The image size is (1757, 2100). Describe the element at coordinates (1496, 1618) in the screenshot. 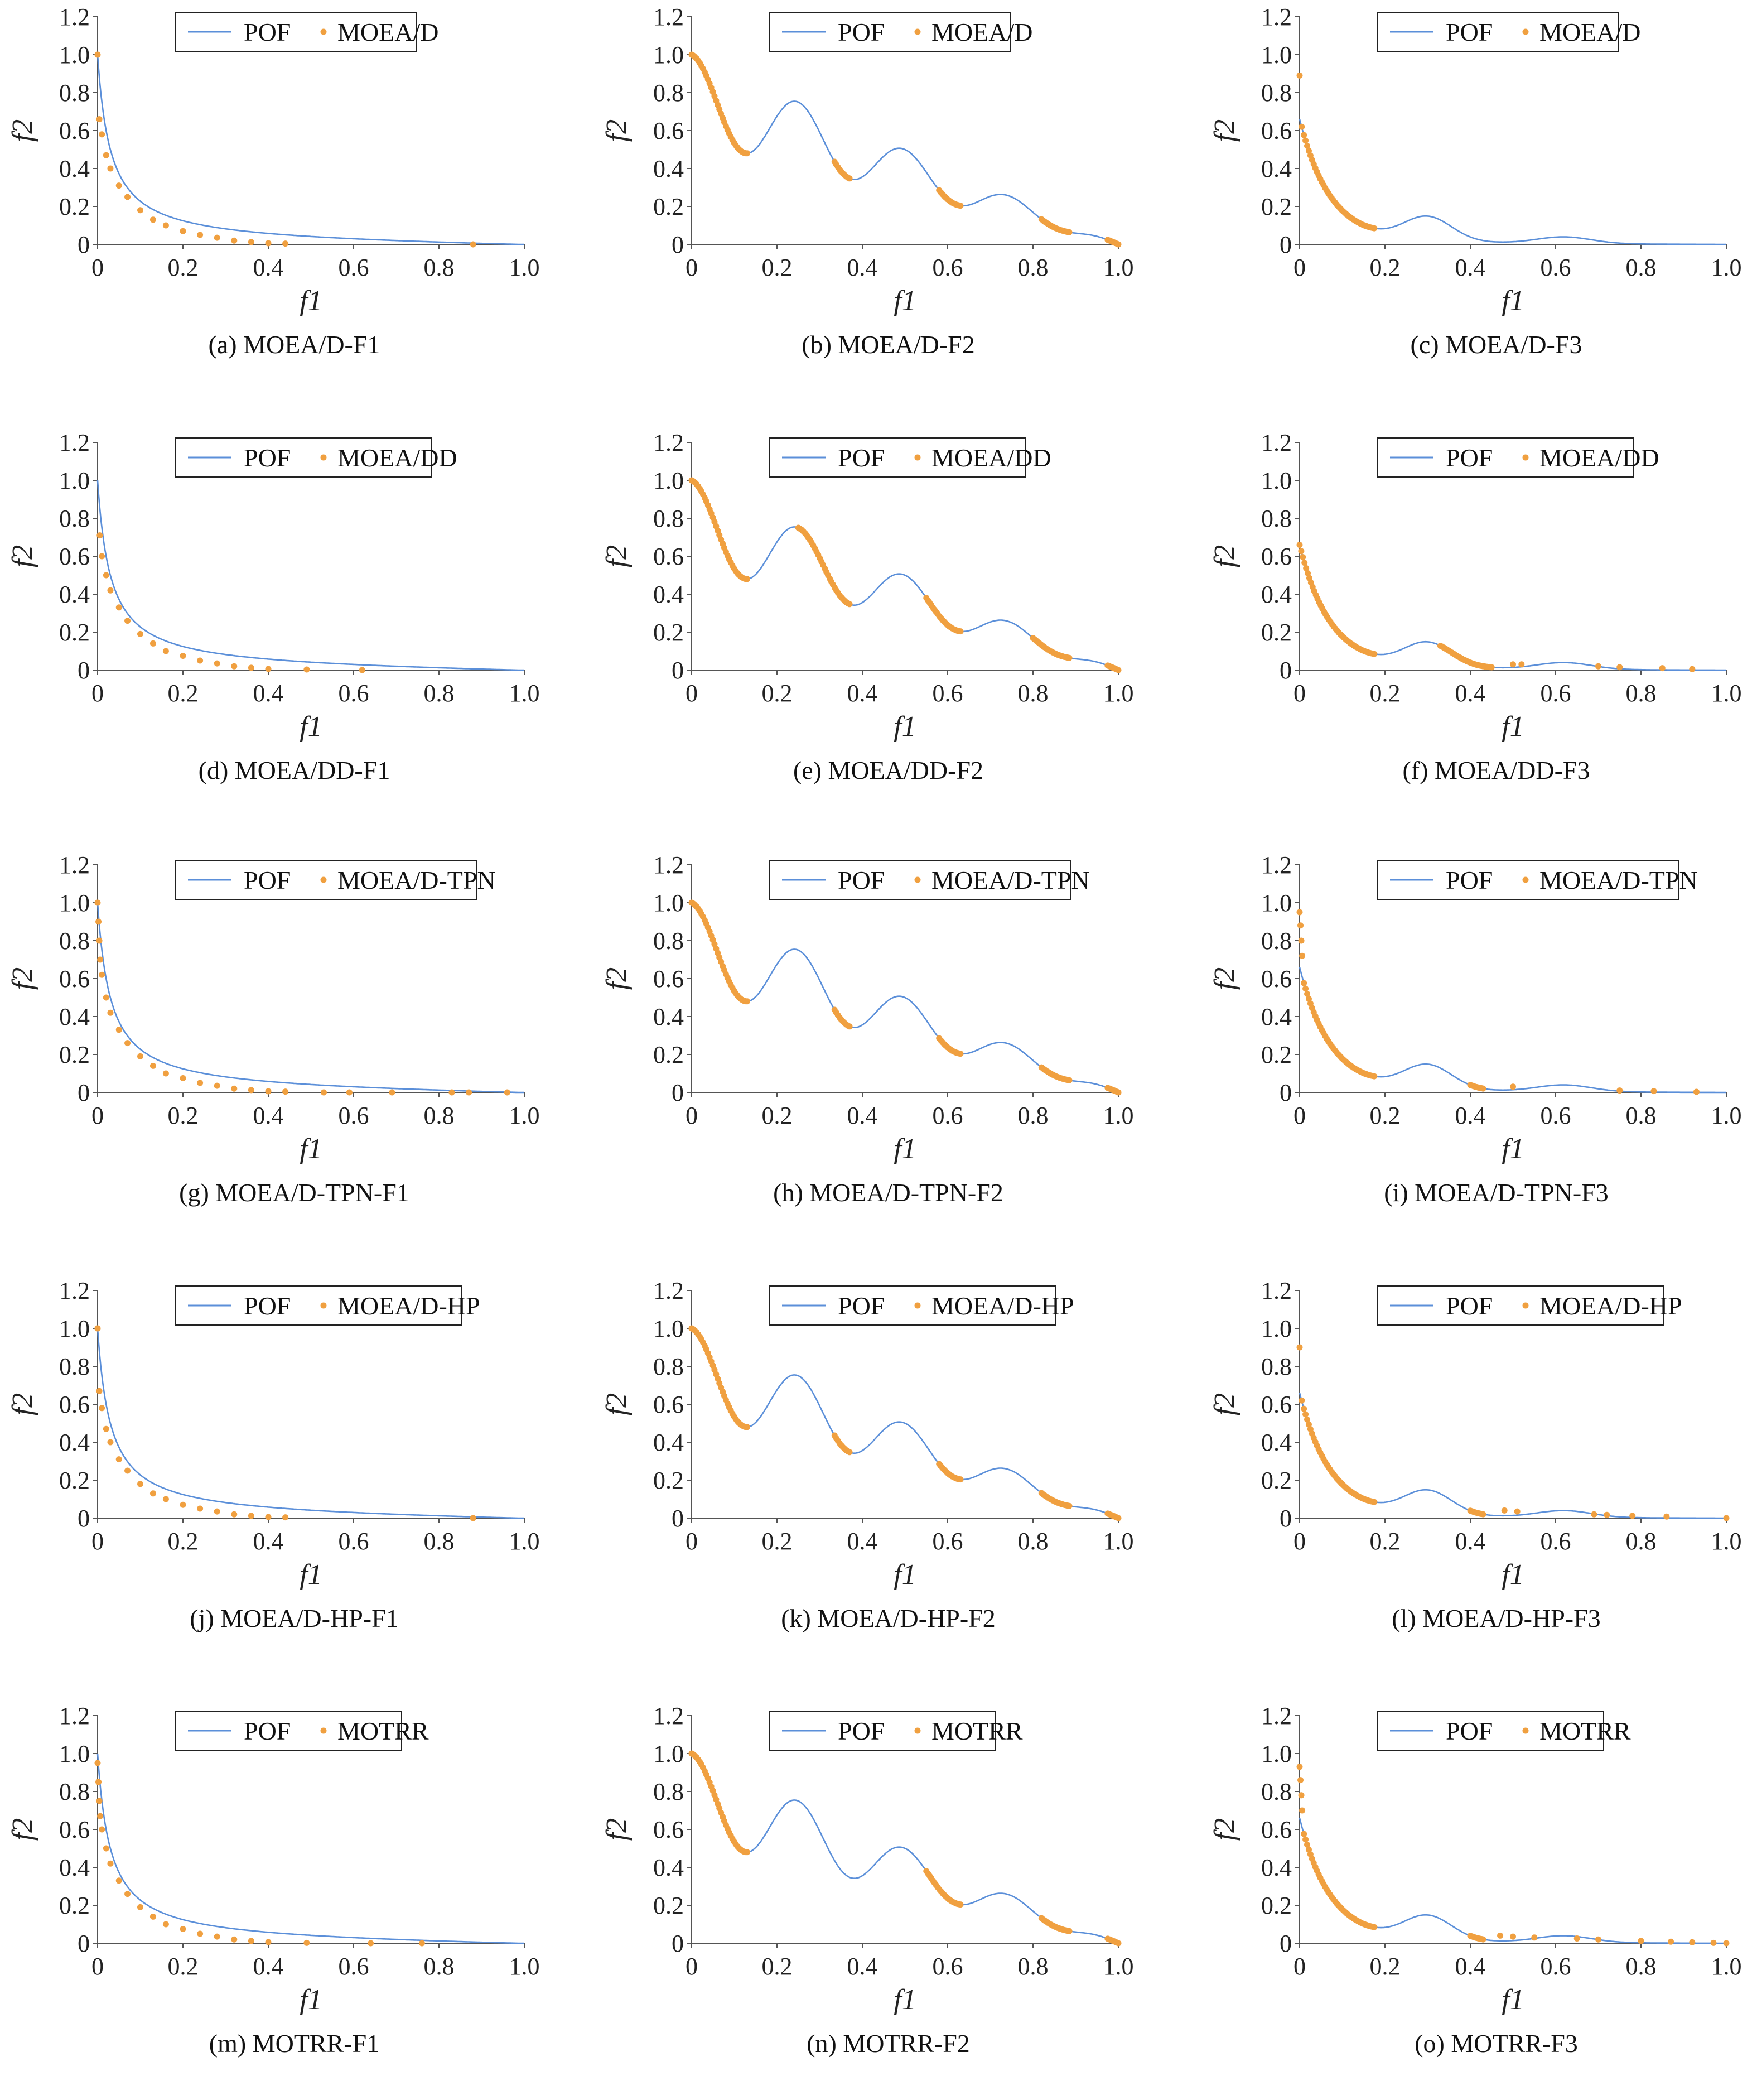

I see `panel-caption: (l) MOEA/D-HP-F3` at that location.